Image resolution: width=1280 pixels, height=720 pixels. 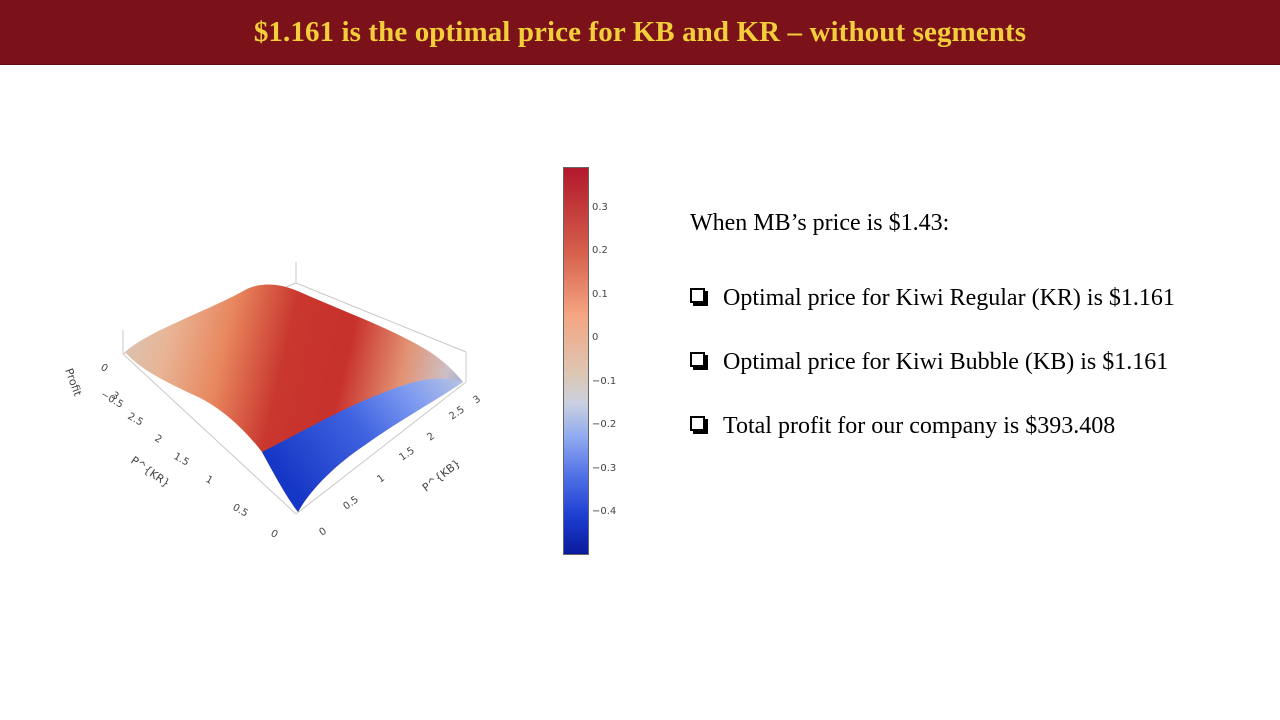 I want to click on kb-tick: 0, so click(x=323, y=532).